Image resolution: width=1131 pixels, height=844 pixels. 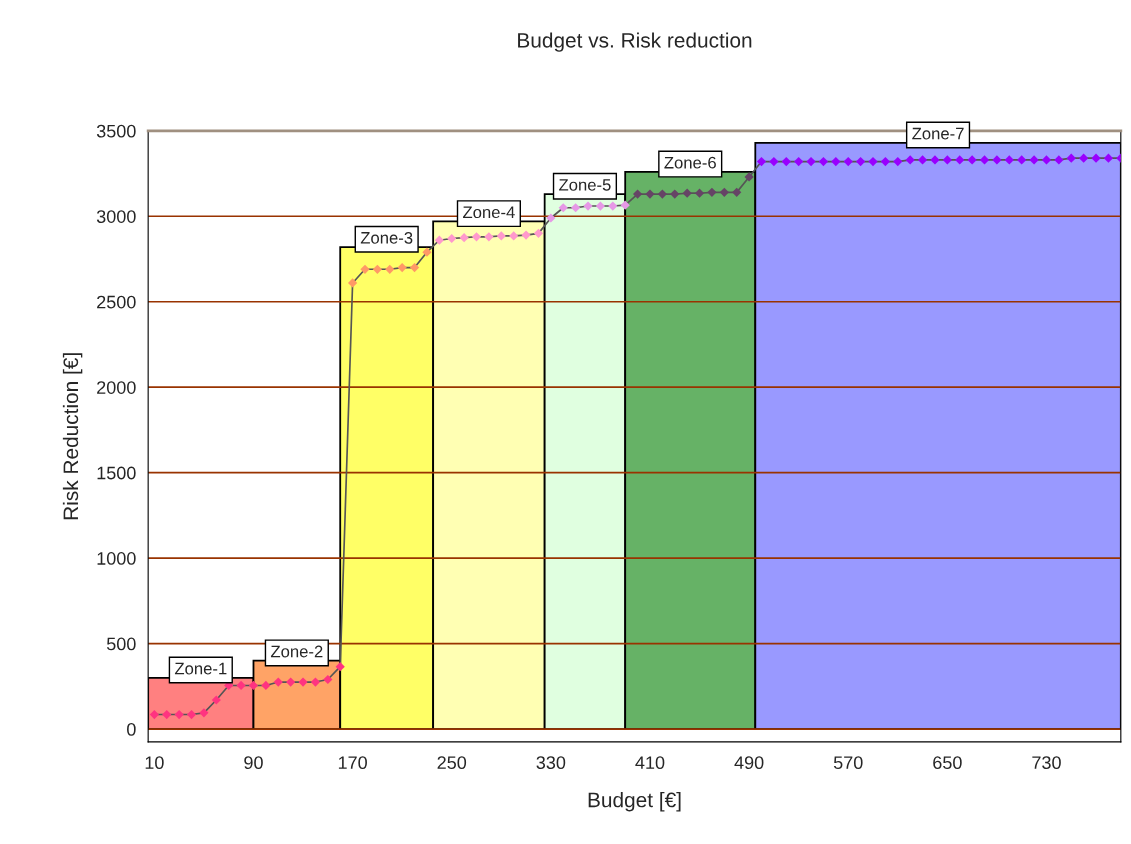 What do you see at coordinates (200, 668) in the screenshot?
I see `annotation: Zone-1` at bounding box center [200, 668].